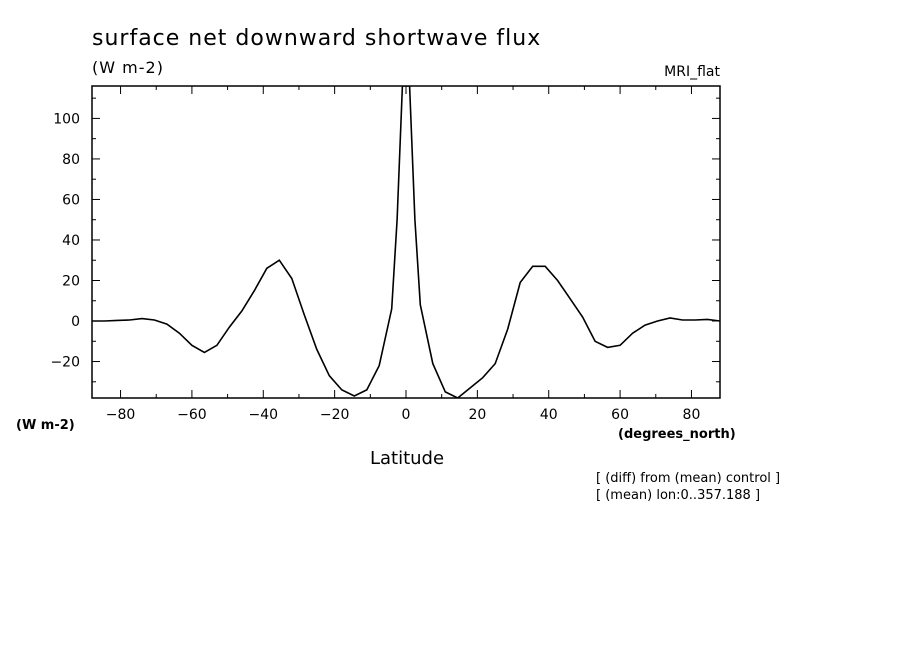  Describe the element at coordinates (128, 67) in the screenshot. I see `title-units: (W m-2)` at that location.